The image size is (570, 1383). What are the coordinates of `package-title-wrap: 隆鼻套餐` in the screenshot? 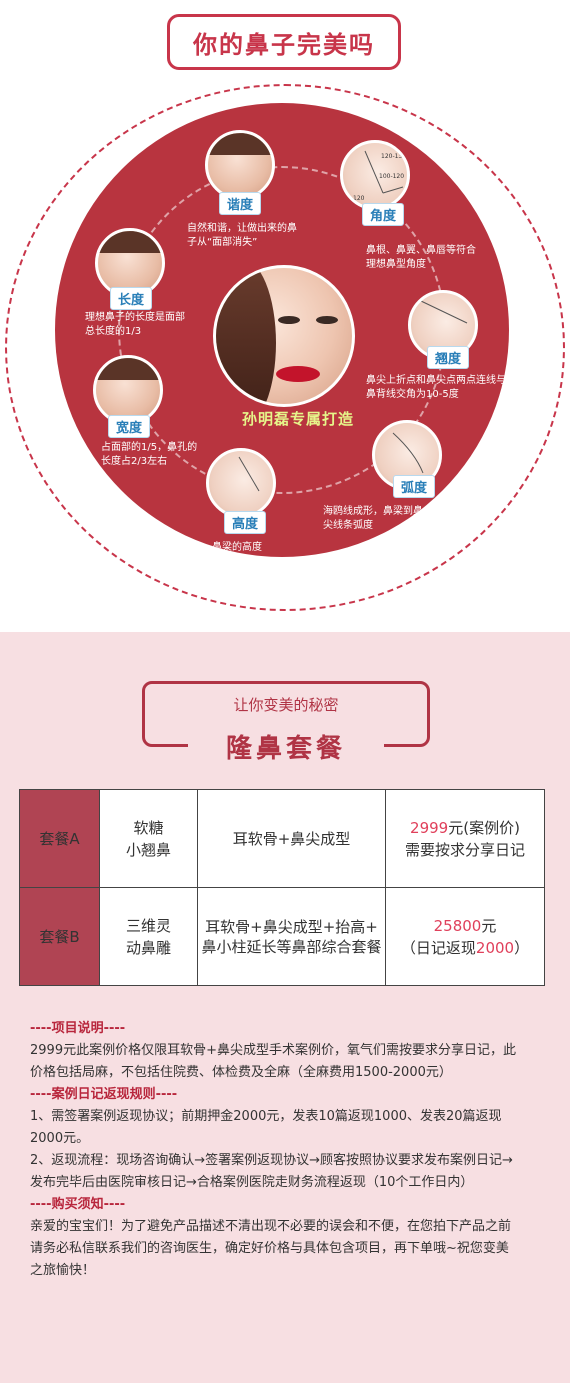 It's located at (286, 746).